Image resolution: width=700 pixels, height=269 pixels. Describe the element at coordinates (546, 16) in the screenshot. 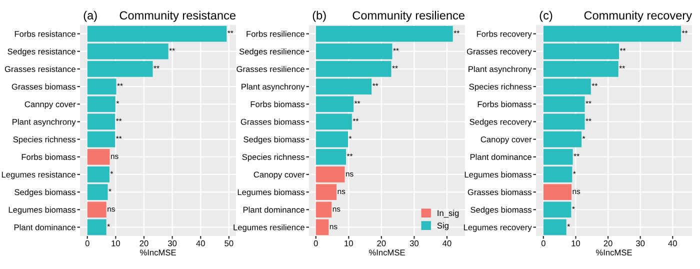

I see `text: (c)` at that location.